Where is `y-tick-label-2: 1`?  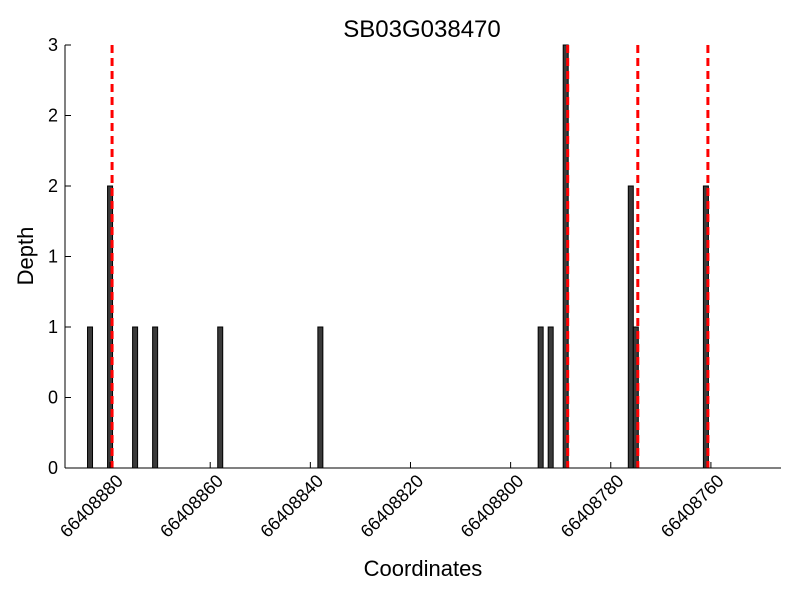 y-tick-label-2: 1 is located at coordinates (53, 327).